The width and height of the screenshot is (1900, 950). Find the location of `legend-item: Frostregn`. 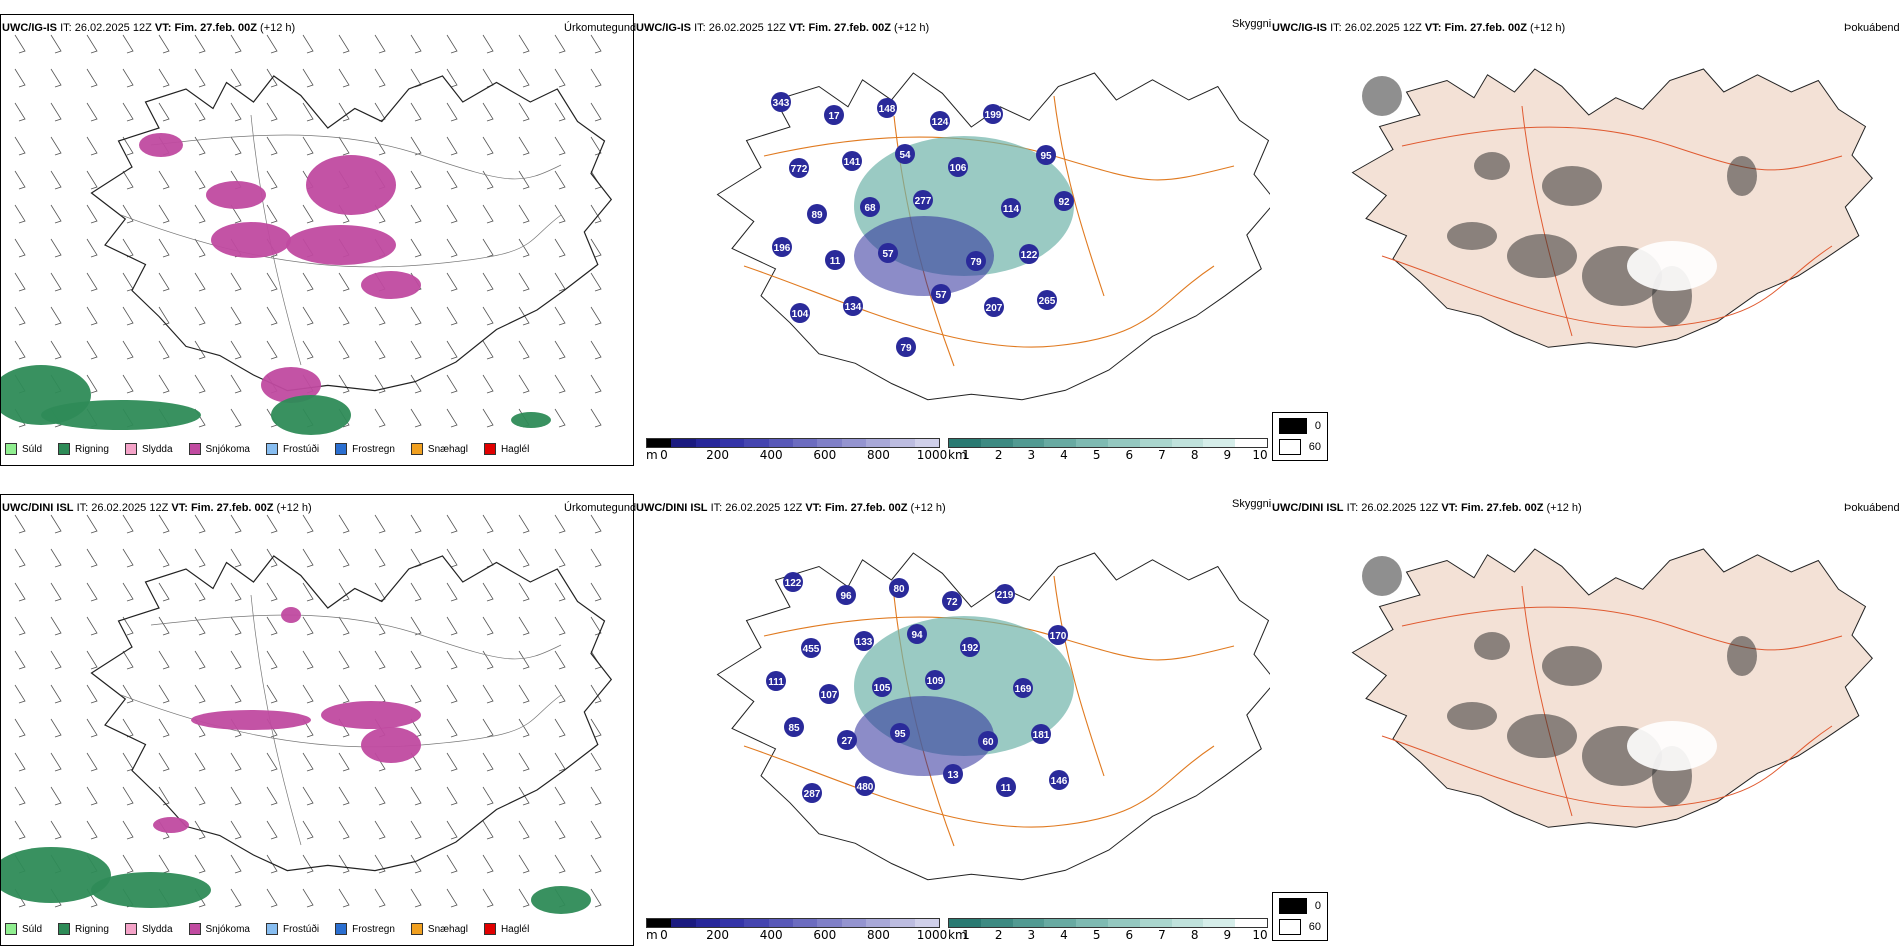

legend-item: Frostregn is located at coordinates (365, 449).